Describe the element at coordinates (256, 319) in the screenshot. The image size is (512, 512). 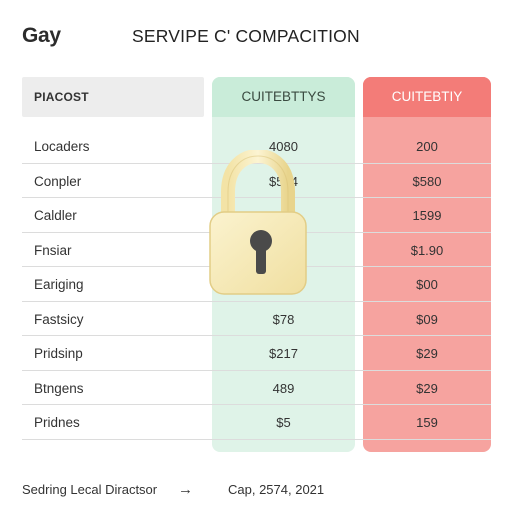
I see `table-row: Fastsicy $78 $09` at that location.